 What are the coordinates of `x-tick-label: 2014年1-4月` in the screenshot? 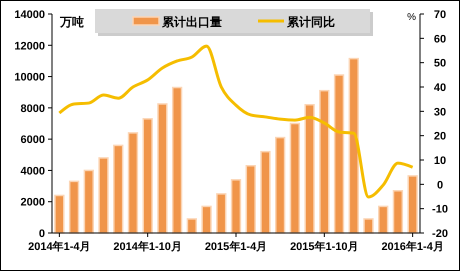 It's located at (59, 246).